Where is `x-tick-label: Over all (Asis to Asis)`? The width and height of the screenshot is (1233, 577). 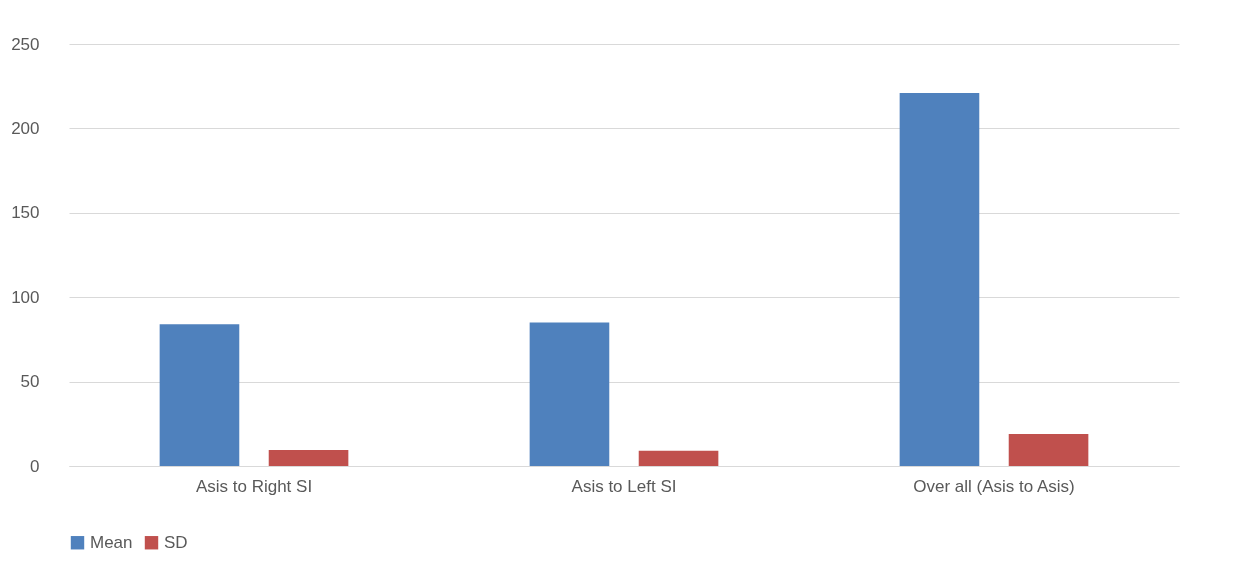 x-tick-label: Over all (Asis to Asis) is located at coordinates (994, 486).